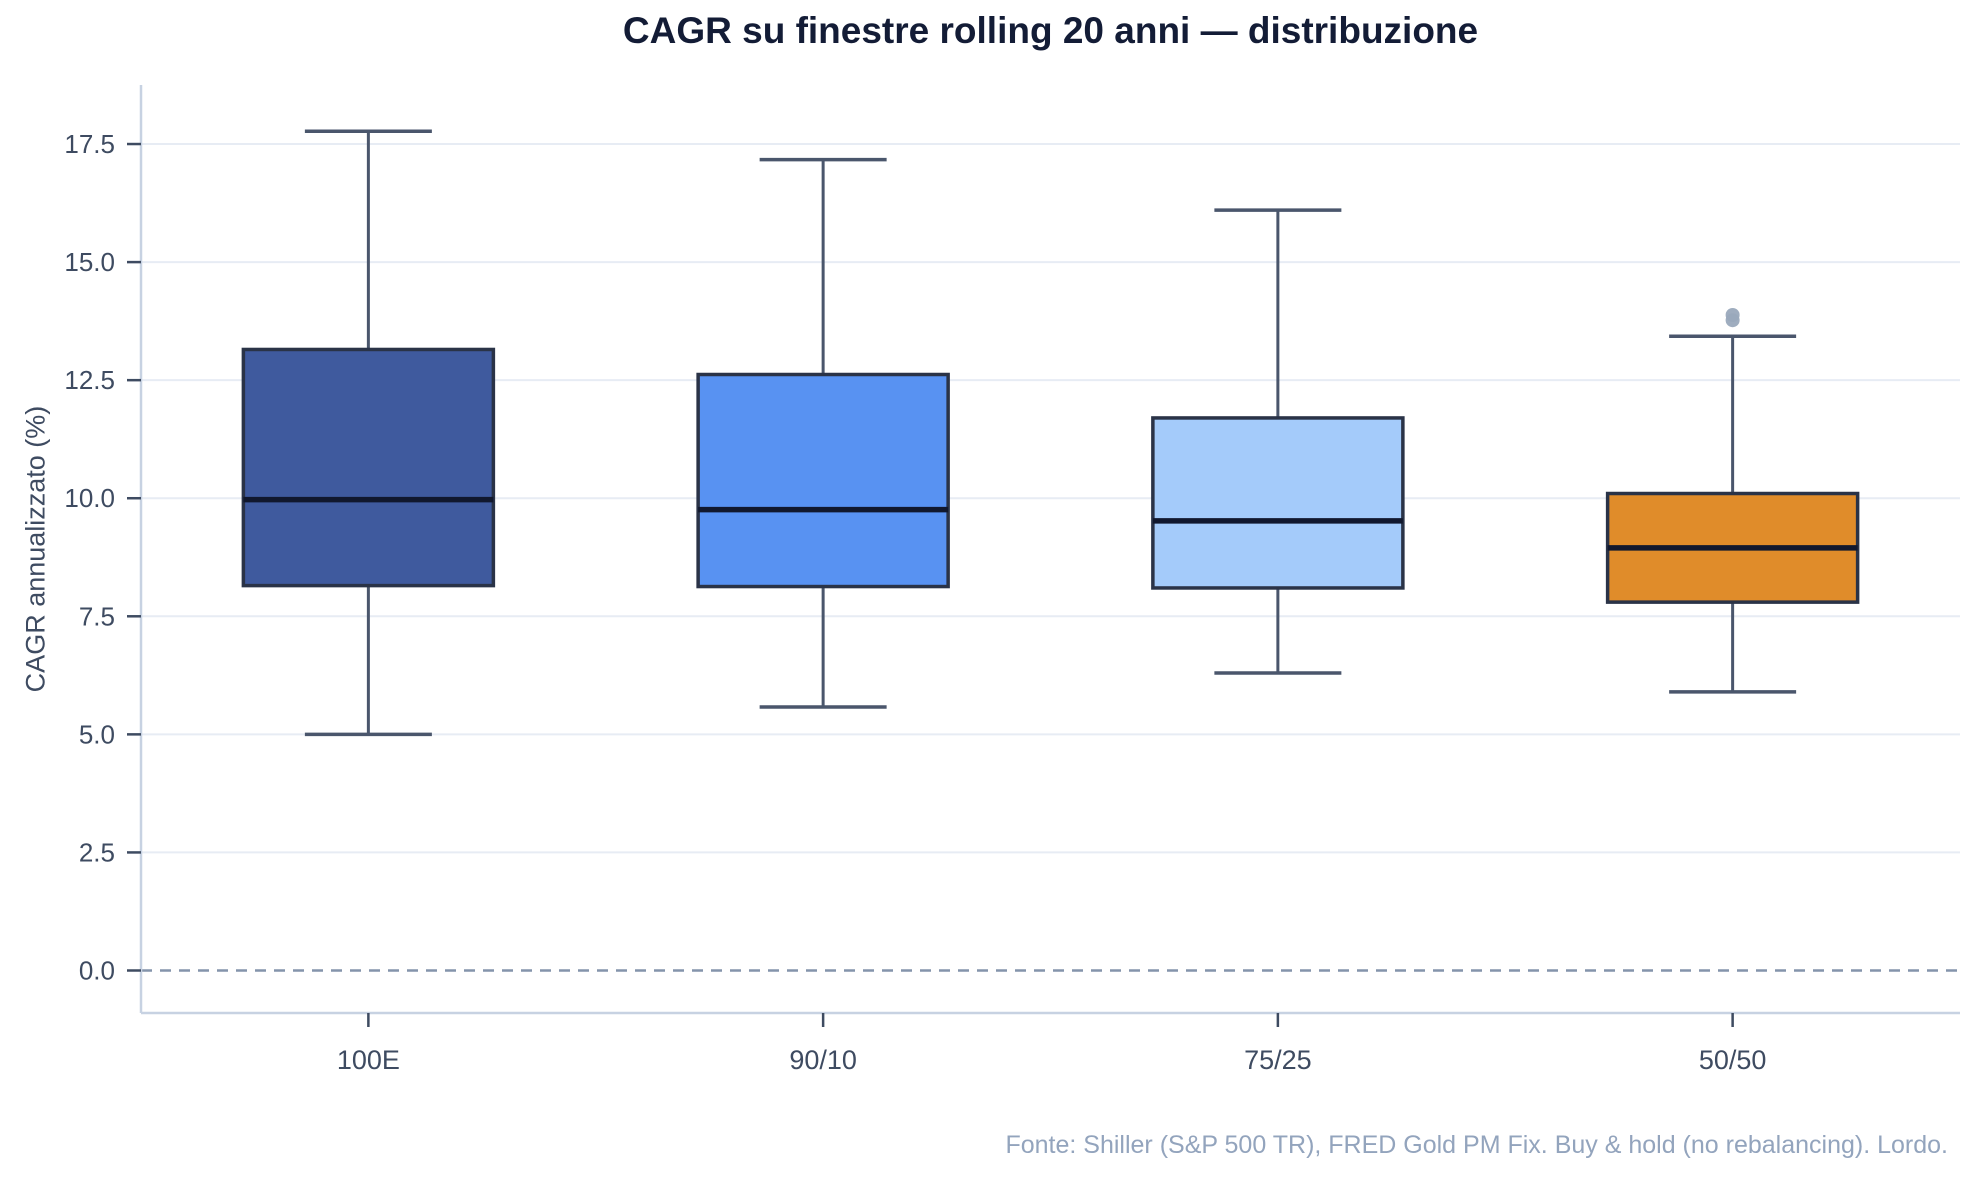 The image size is (1980, 1180). What do you see at coordinates (89, 498) in the screenshot?
I see `y-tick-label: 10.0` at bounding box center [89, 498].